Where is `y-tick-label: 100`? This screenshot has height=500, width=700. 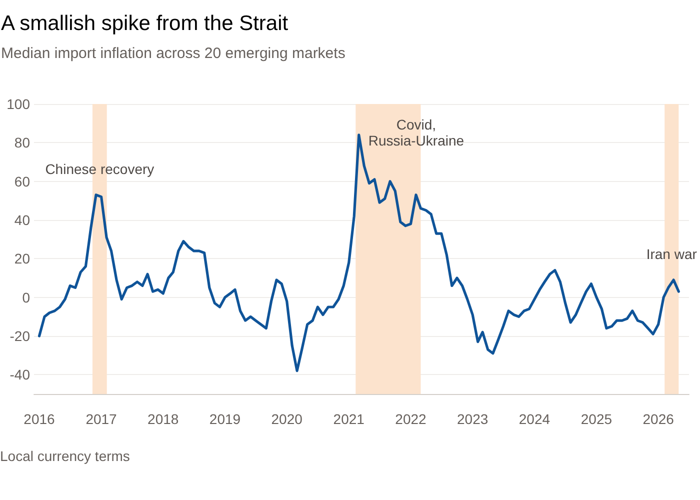
y-tick-label: 100 is located at coordinates (18, 104).